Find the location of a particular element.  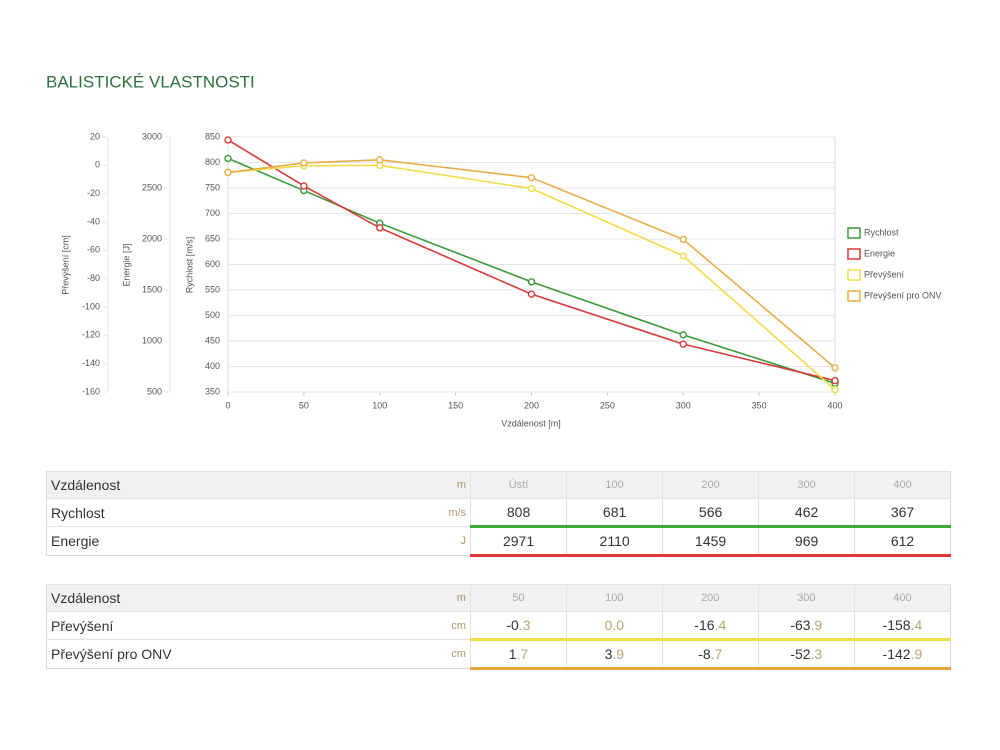

y-tick-label: 400 is located at coordinates (212, 366).